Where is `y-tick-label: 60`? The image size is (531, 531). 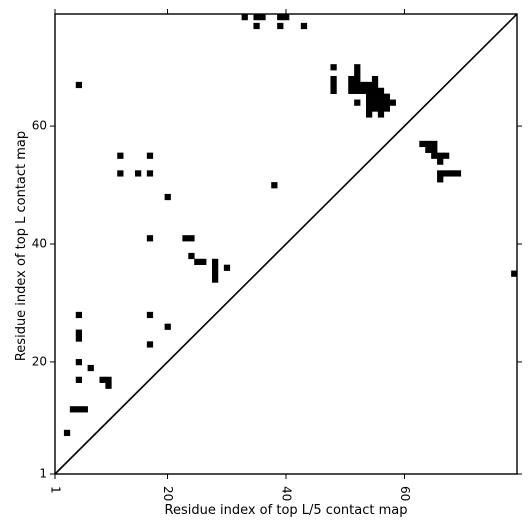
y-tick-label: 60 is located at coordinates (39, 126).